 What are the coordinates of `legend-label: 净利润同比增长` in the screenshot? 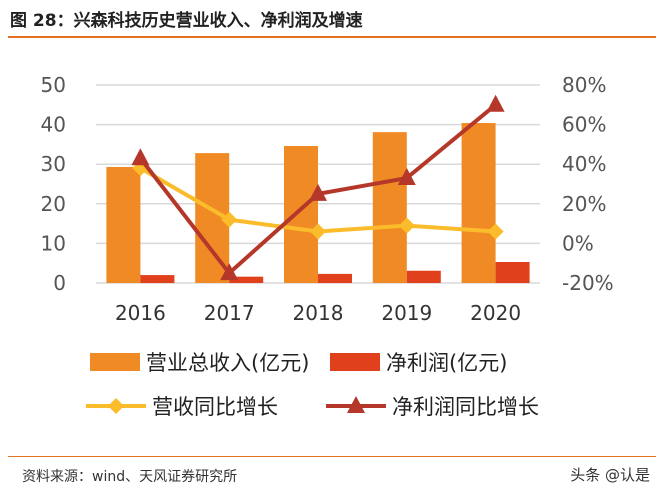 It's located at (465, 407).